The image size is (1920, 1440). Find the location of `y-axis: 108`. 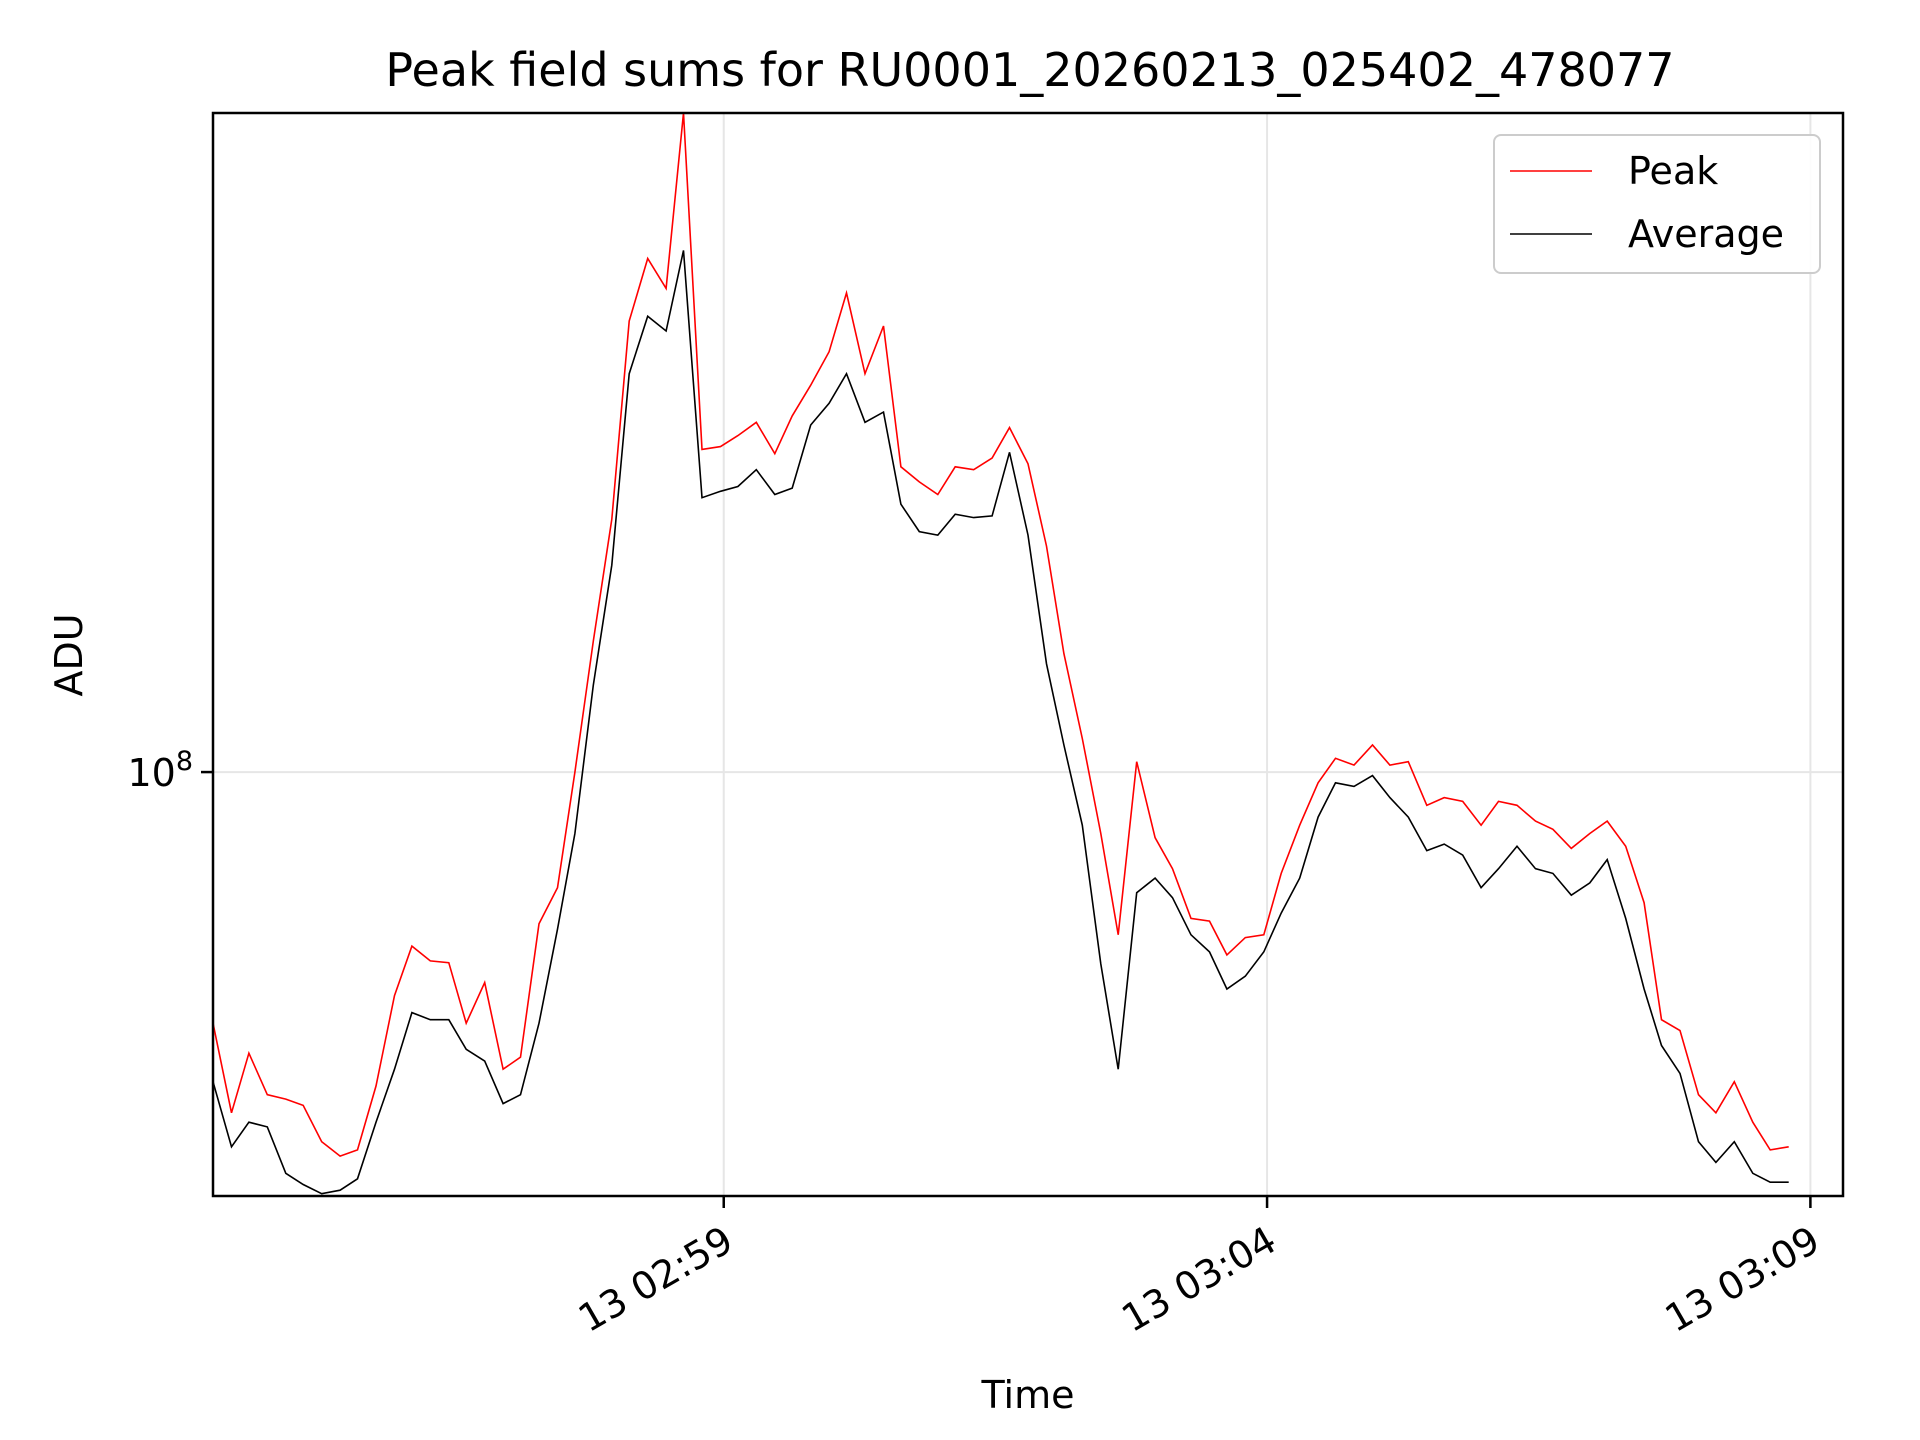

y-axis: 108 is located at coordinates (170, 770).